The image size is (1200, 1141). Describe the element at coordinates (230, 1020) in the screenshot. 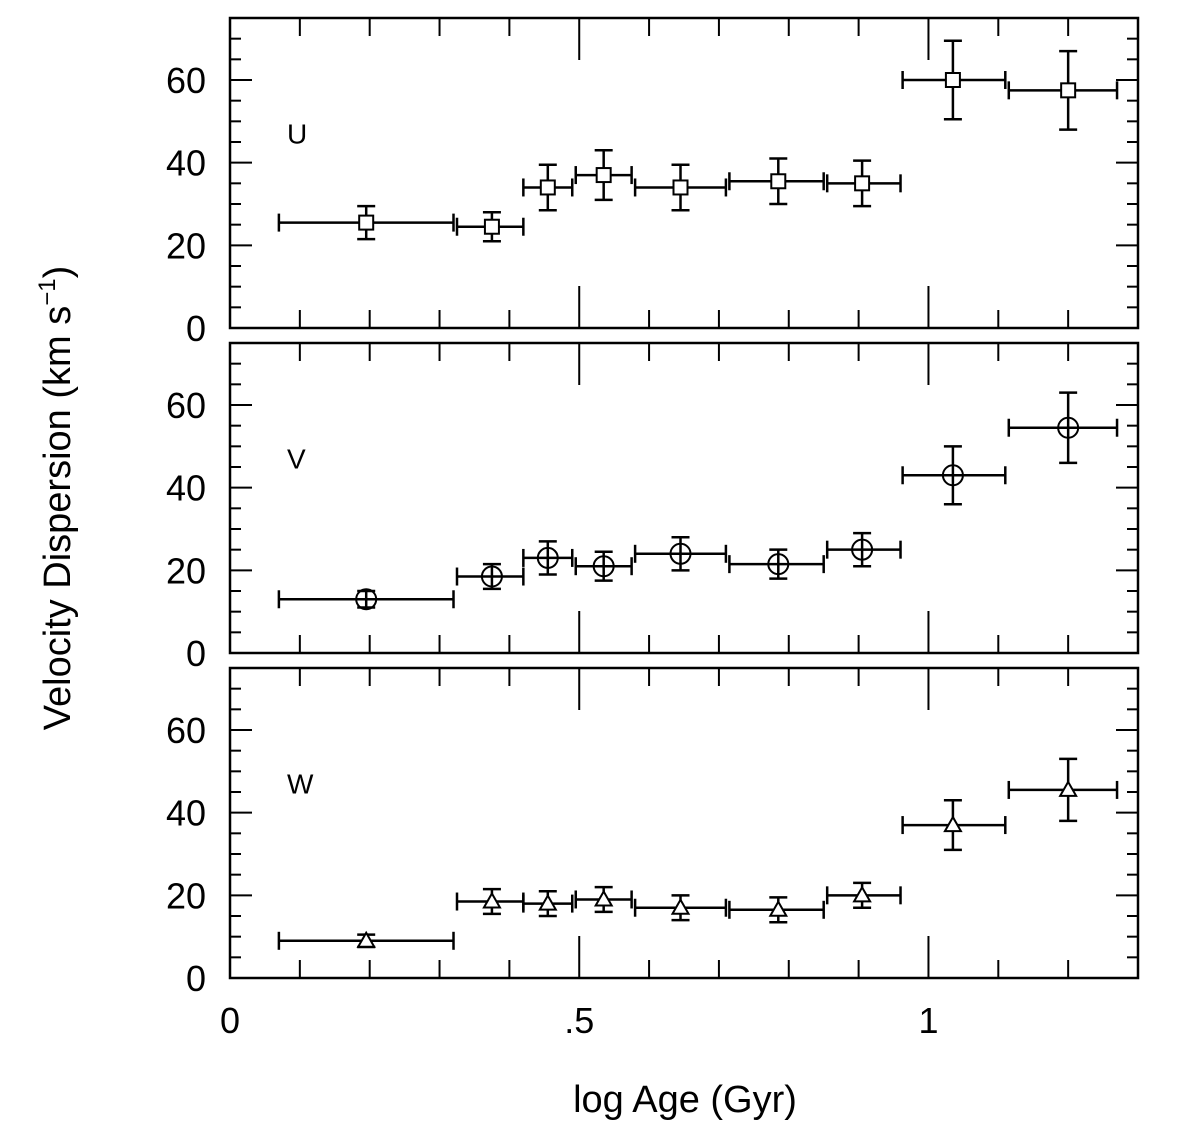

I see `x-tick-label: 0` at that location.